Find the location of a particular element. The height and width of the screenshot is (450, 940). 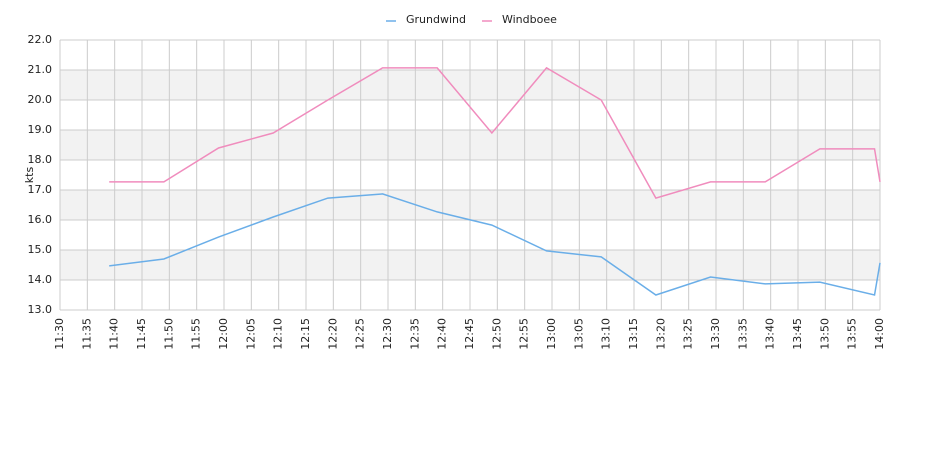

x-tick-label: 13:40 is located at coordinates (770, 334).